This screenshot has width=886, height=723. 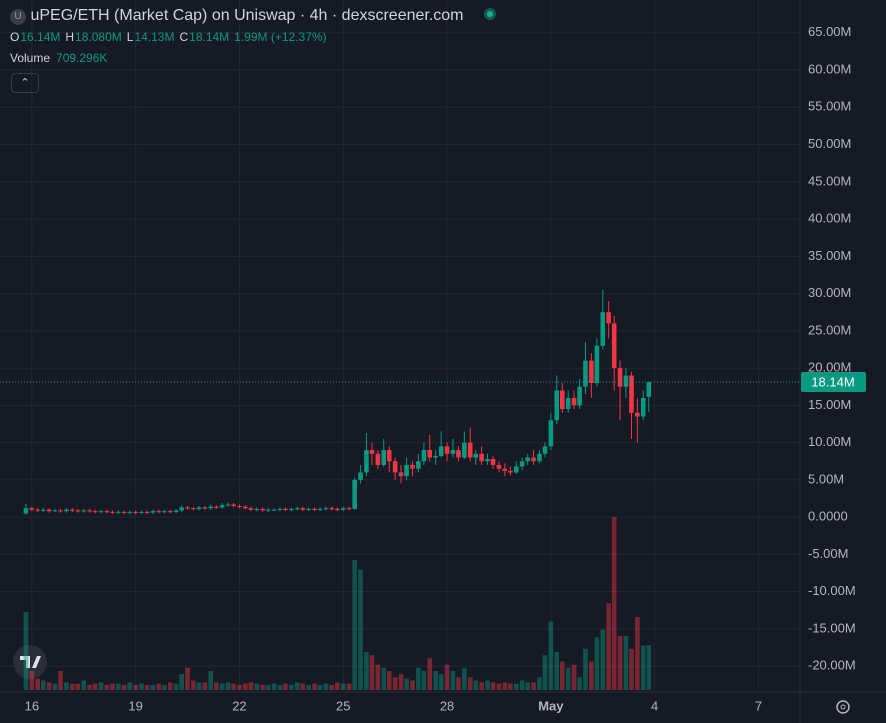 I want to click on y-tick-label: 15.00M, so click(x=829, y=404).